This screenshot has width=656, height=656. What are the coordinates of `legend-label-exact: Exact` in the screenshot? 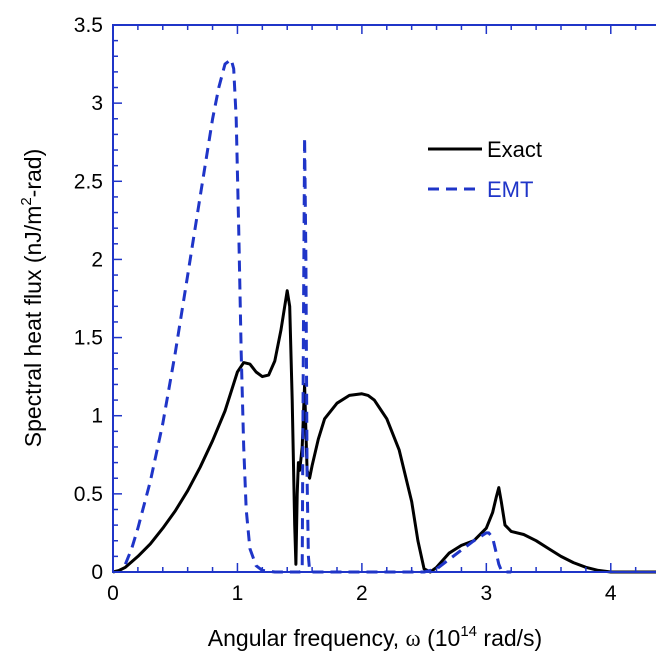 It's located at (514, 149).